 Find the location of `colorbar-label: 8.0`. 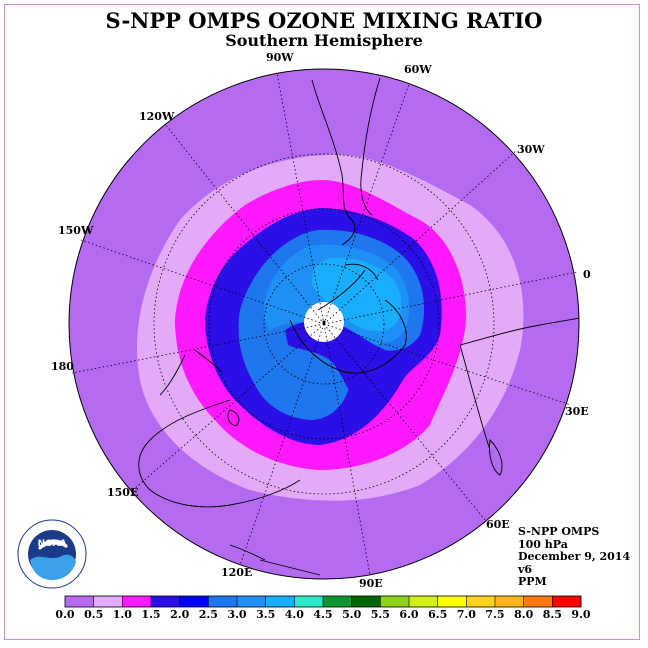

colorbar-label: 8.0 is located at coordinates (524, 614).